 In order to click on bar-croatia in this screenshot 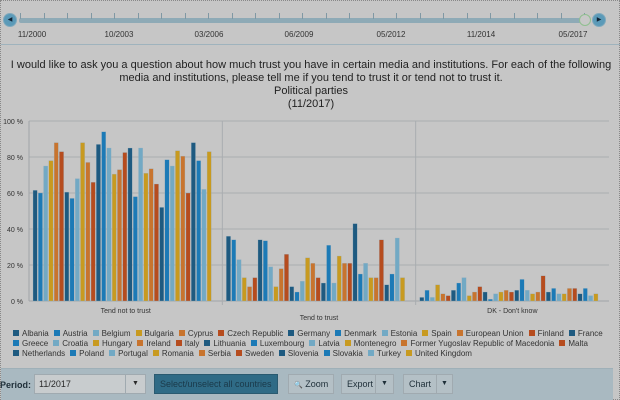, I will do `click(302, 291)`.